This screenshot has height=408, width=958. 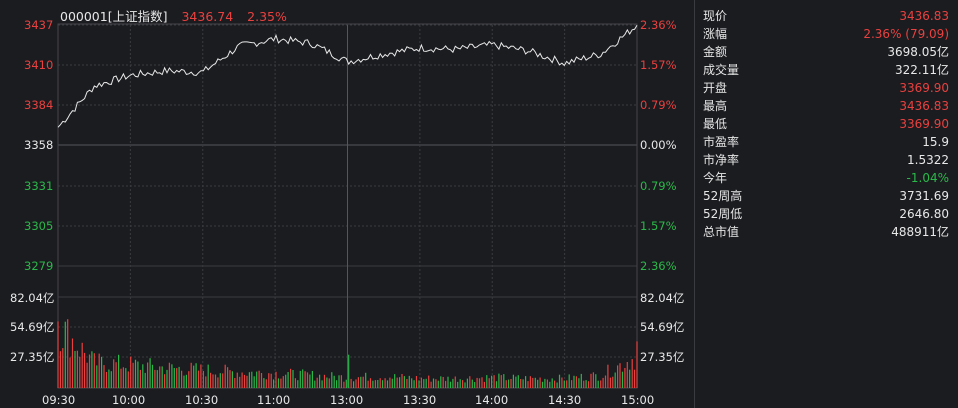 I want to click on quote-value: 488911亿, so click(x=920, y=232).